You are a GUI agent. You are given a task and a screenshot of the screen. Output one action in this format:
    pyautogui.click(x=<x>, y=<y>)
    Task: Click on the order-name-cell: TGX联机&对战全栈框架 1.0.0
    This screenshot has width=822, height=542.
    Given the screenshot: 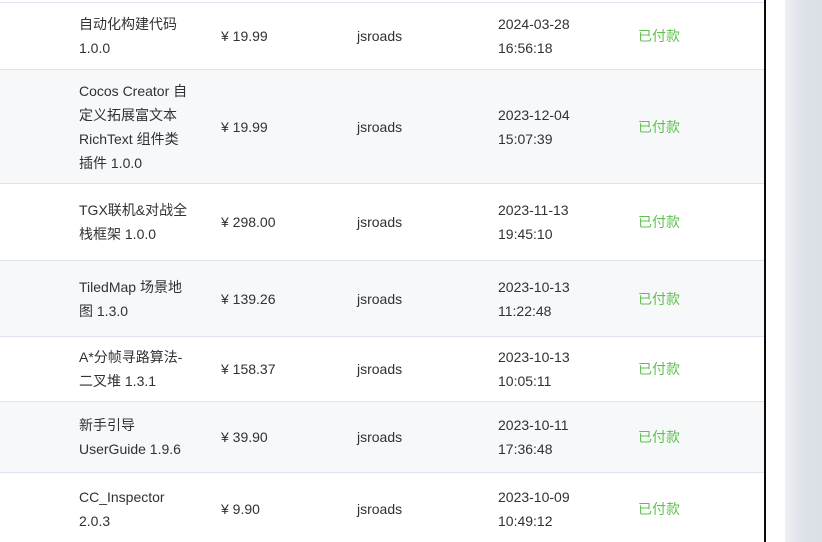 What is the action you would take?
    pyautogui.click(x=133, y=222)
    